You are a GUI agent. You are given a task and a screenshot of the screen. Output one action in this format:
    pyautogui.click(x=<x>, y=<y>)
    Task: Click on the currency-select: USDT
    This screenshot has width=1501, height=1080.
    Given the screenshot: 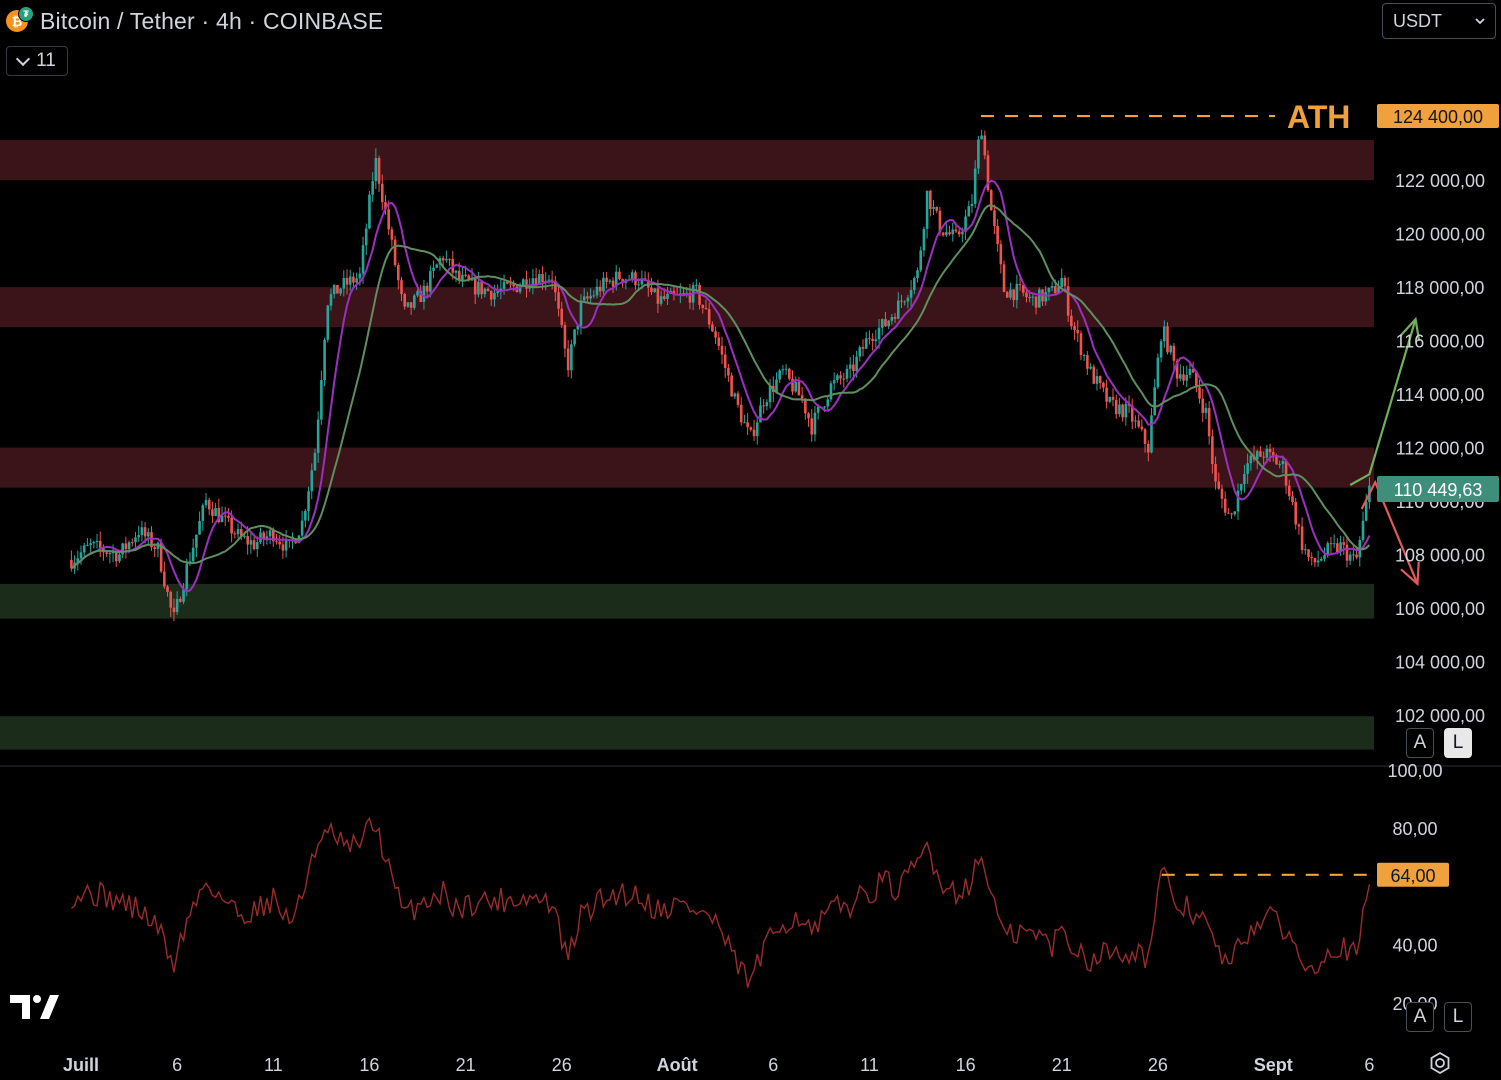 What is the action you would take?
    pyautogui.click(x=1439, y=21)
    